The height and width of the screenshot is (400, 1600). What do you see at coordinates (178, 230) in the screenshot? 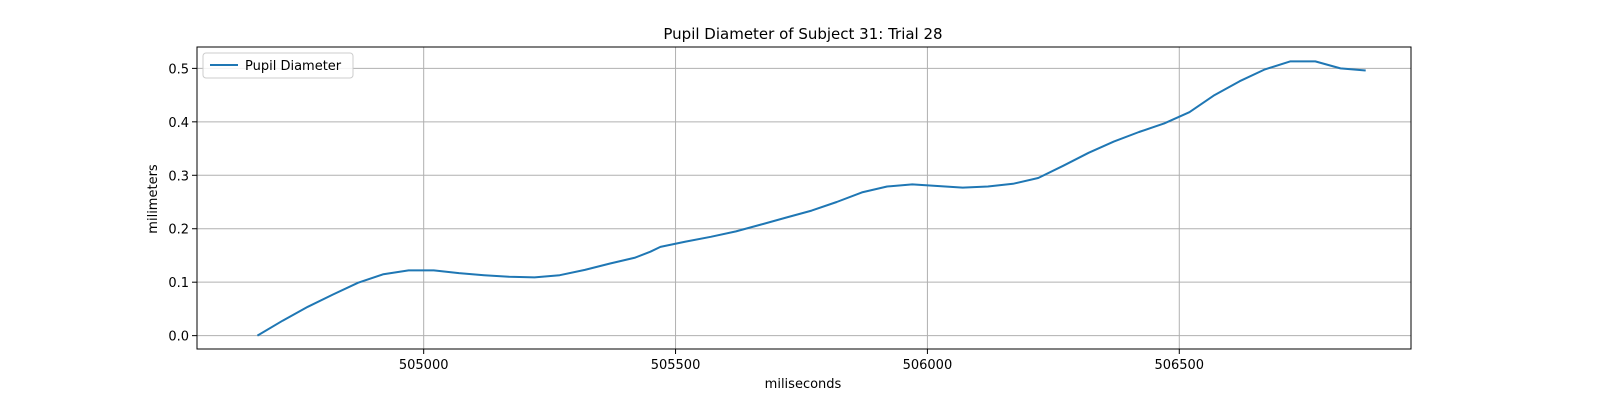
I see `y-tick-label: 0.2` at bounding box center [178, 230].